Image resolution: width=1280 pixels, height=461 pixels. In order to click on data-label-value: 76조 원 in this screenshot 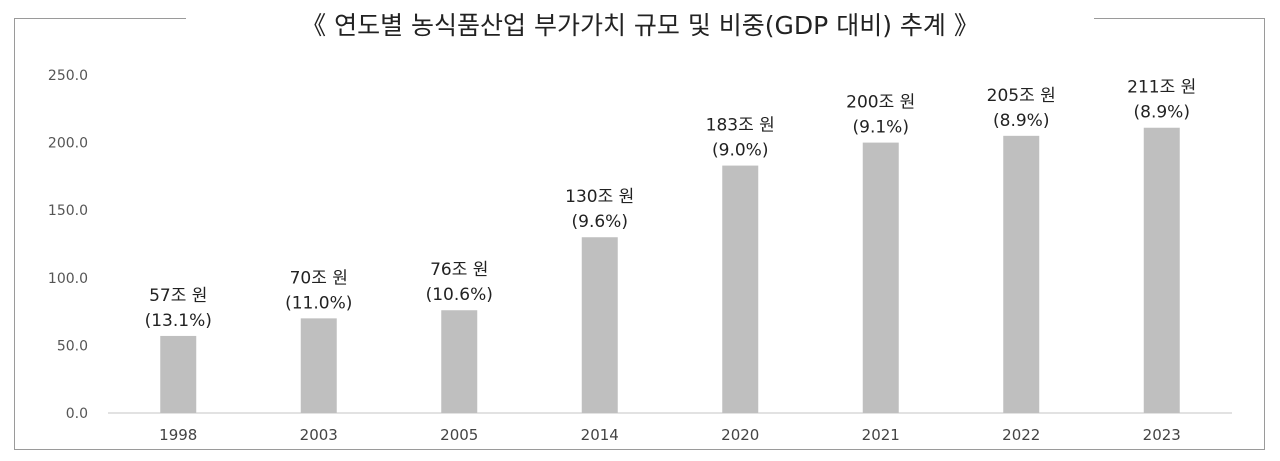, I will do `click(459, 270)`.